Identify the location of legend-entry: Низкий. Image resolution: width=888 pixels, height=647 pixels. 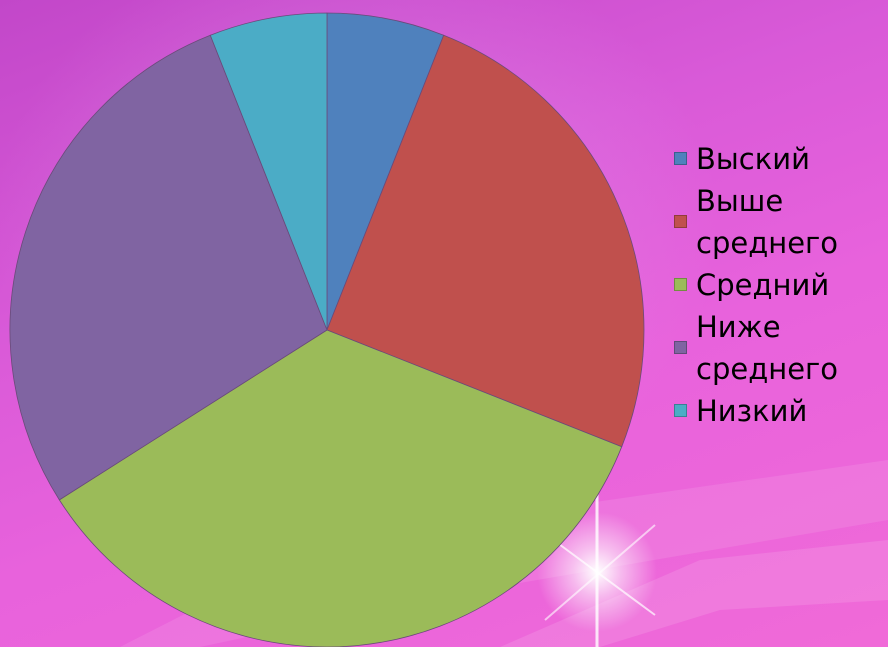
(777, 411).